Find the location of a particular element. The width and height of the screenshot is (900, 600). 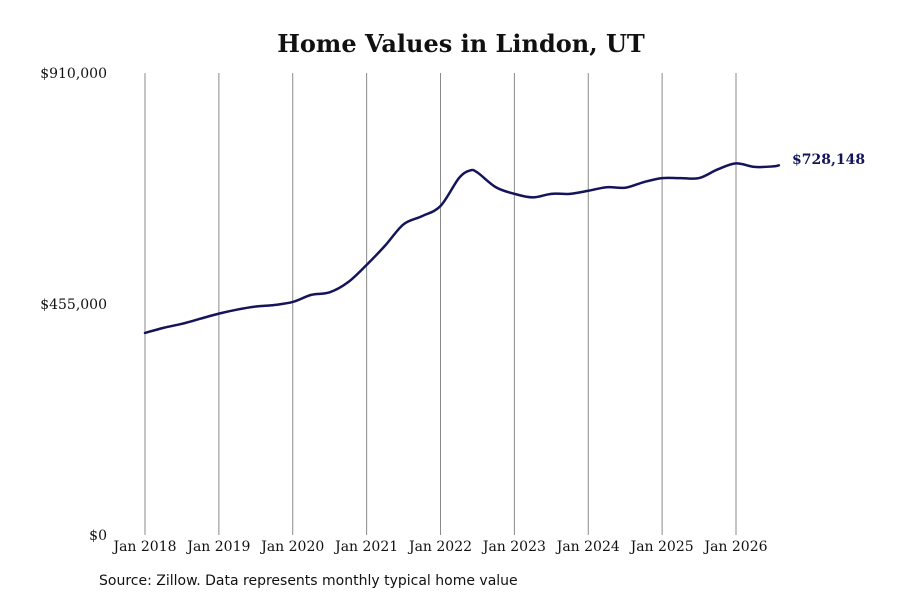

x-tick-label: Jan 2022 is located at coordinates (439, 547).